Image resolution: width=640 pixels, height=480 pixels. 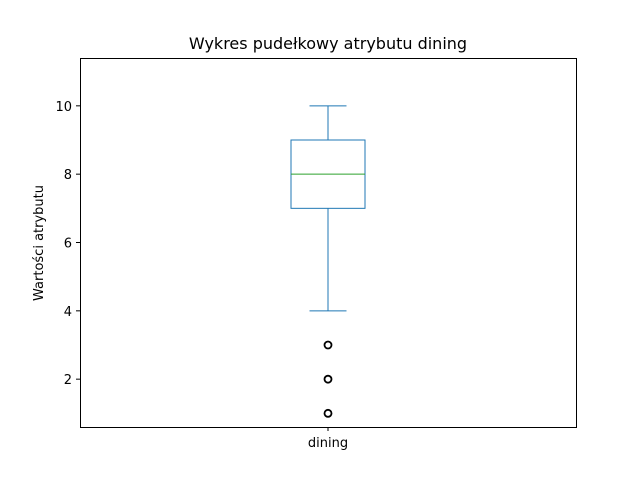 I want to click on y-tick-label: 8, so click(x=68, y=175).